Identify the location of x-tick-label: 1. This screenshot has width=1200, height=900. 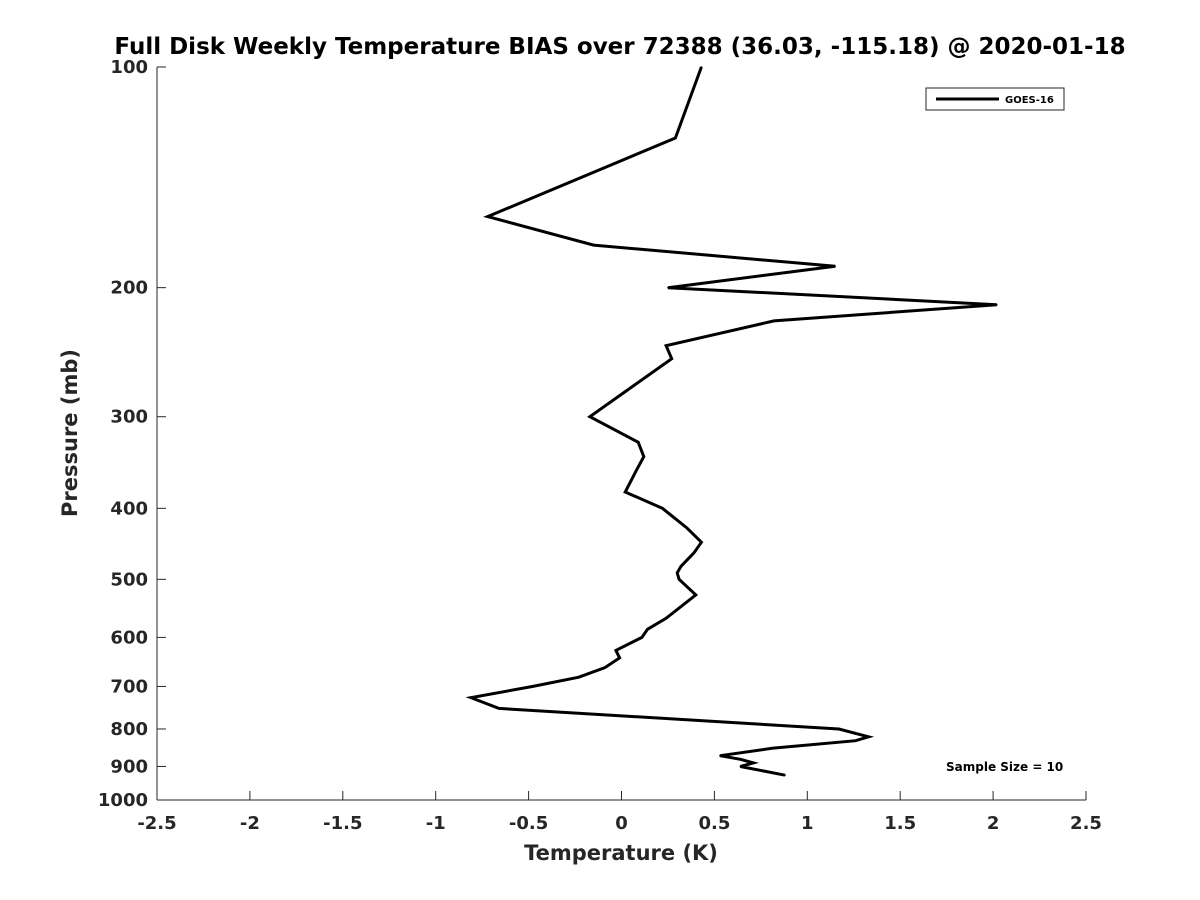
(807, 823).